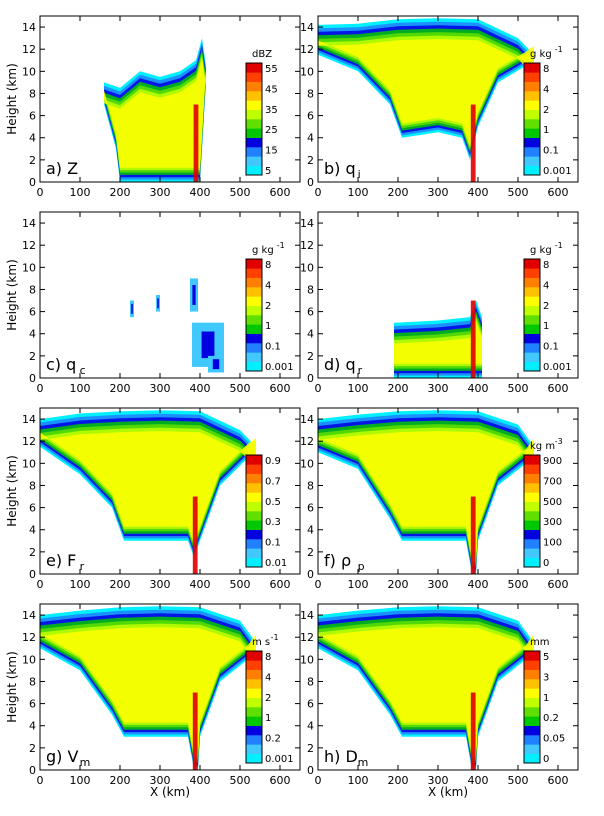  What do you see at coordinates (541, 54) in the screenshot?
I see `colorbar-units: g kg` at bounding box center [541, 54].